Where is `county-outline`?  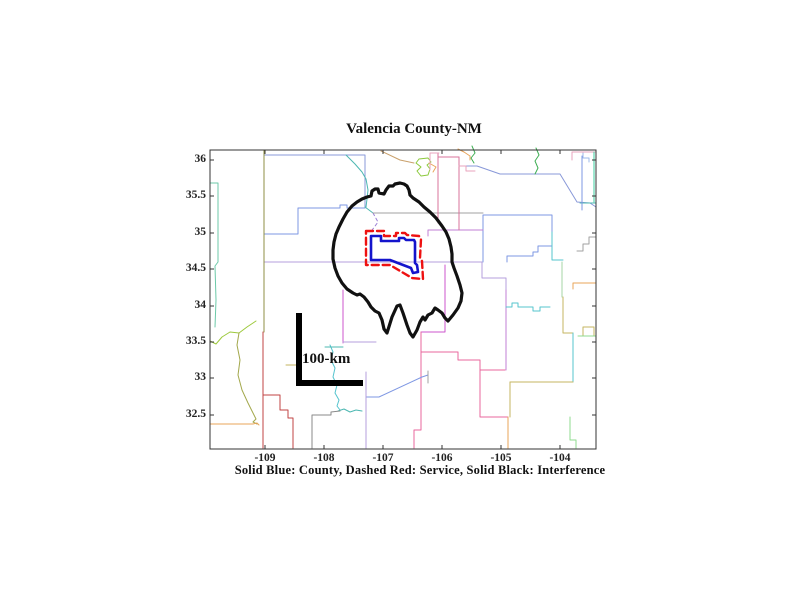
county-outline is located at coordinates (394, 254).